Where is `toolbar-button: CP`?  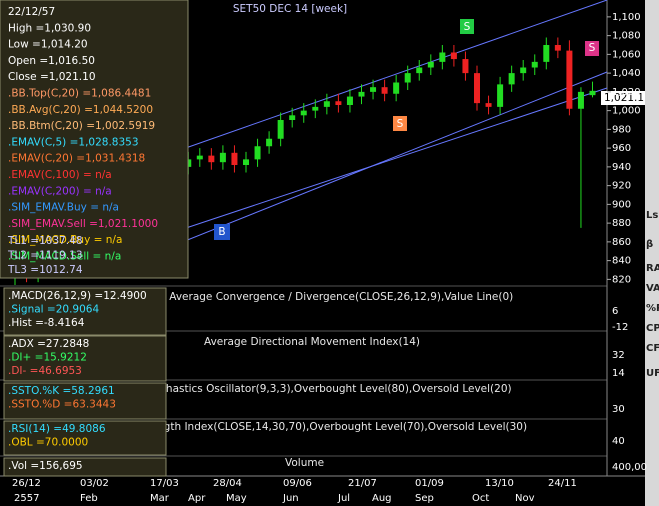
toolbar-button: CP is located at coordinates (652, 328).